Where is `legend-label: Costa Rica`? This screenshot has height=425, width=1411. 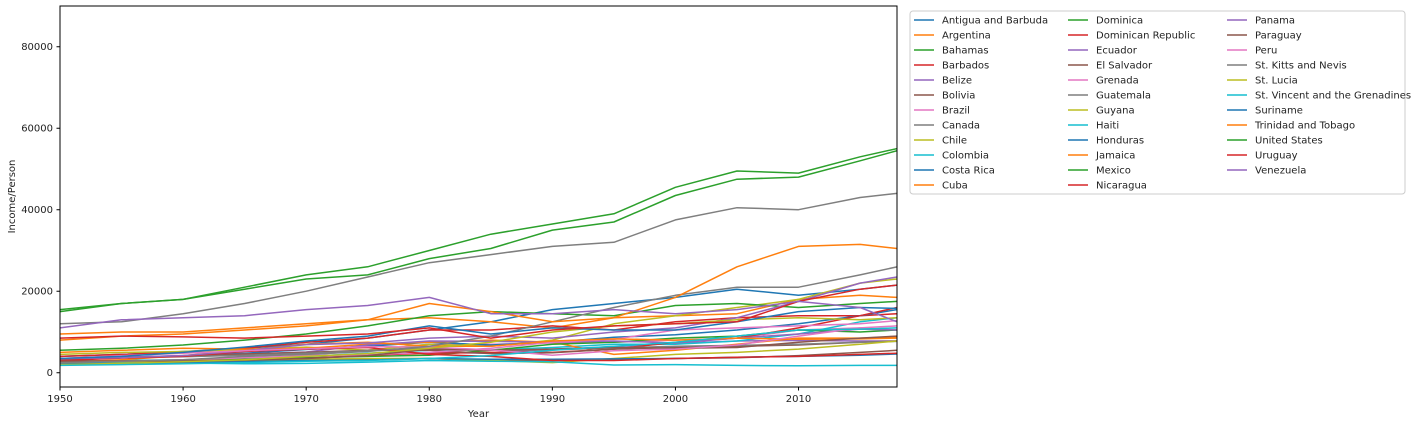 legend-label: Costa Rica is located at coordinates (968, 171).